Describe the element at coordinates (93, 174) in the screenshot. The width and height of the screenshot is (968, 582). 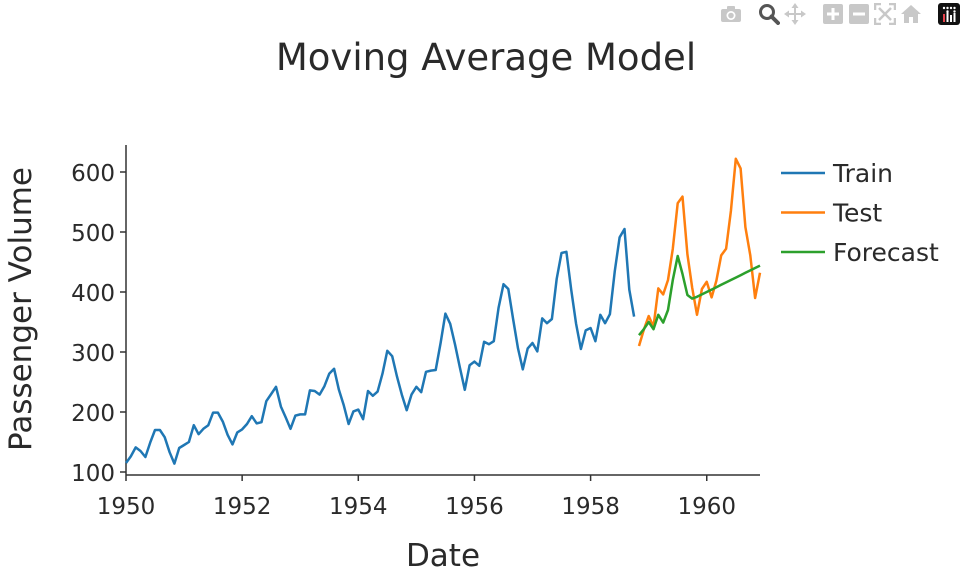
I see `y-tick-label: 600` at that location.